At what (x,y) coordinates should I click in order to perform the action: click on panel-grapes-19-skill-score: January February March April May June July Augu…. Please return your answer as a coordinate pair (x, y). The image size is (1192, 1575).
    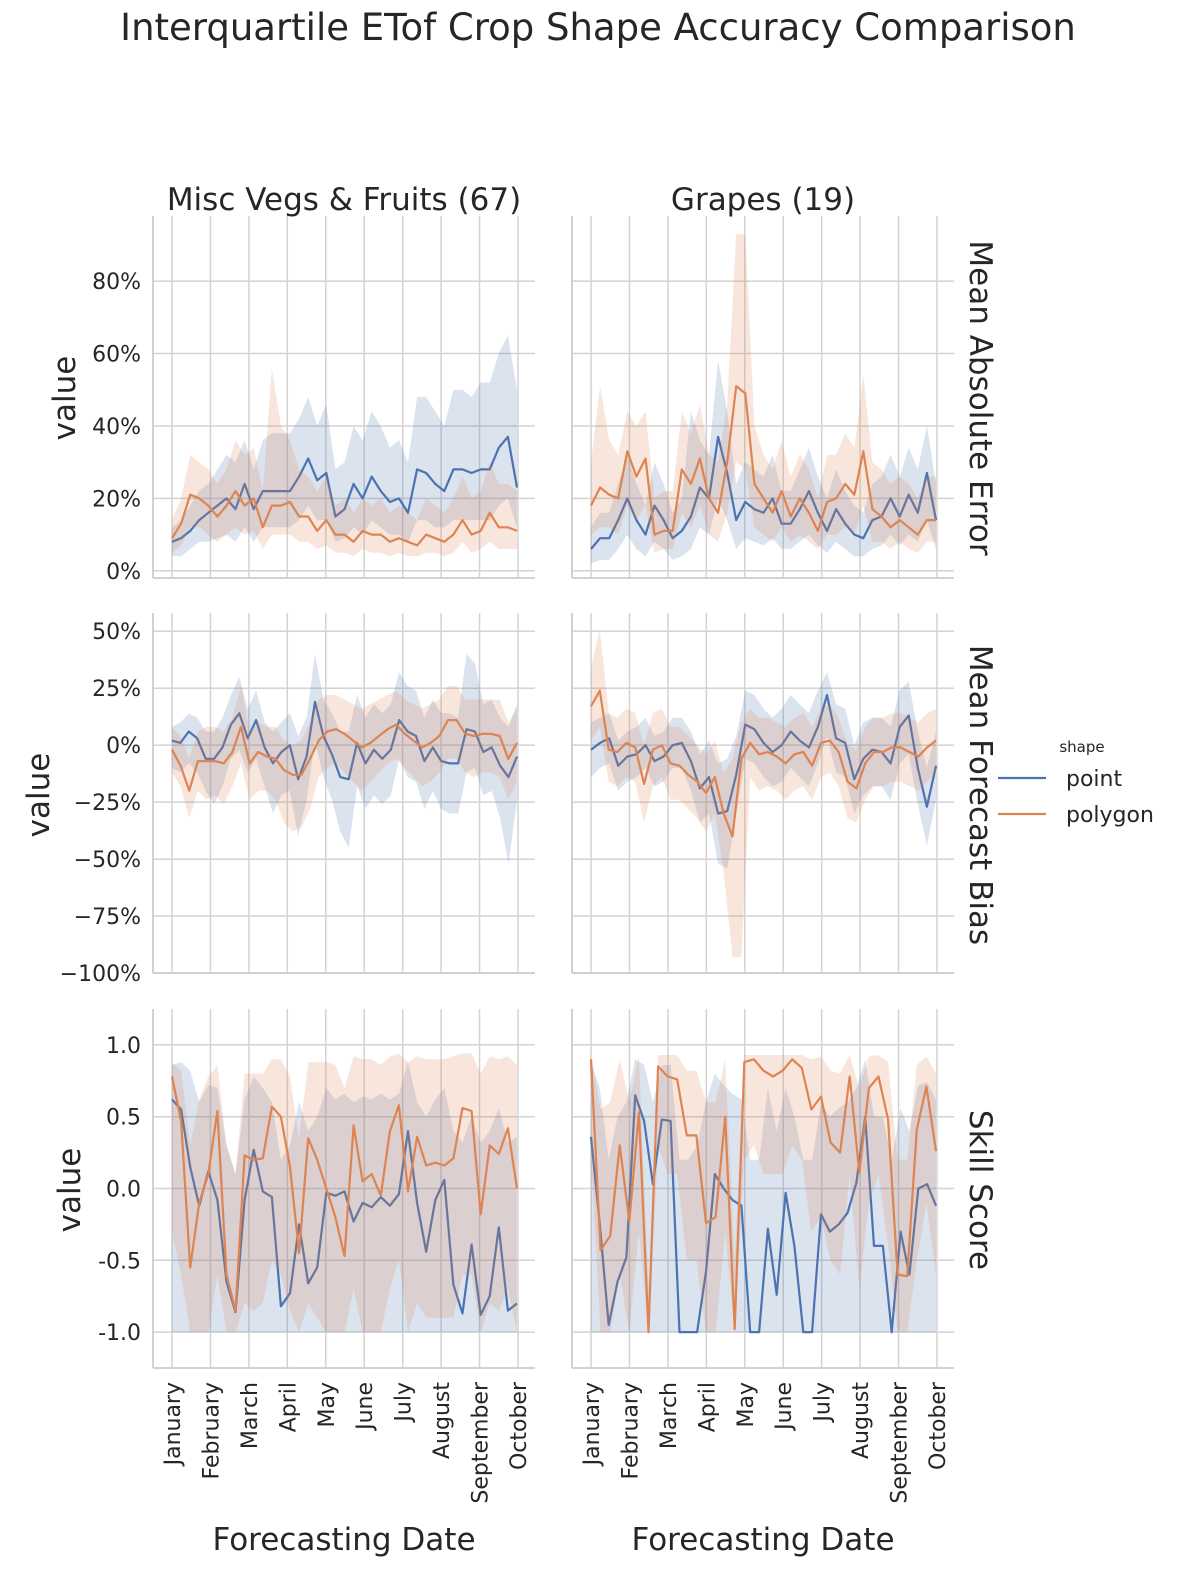
    Looking at the image, I should click on (762, 1256).